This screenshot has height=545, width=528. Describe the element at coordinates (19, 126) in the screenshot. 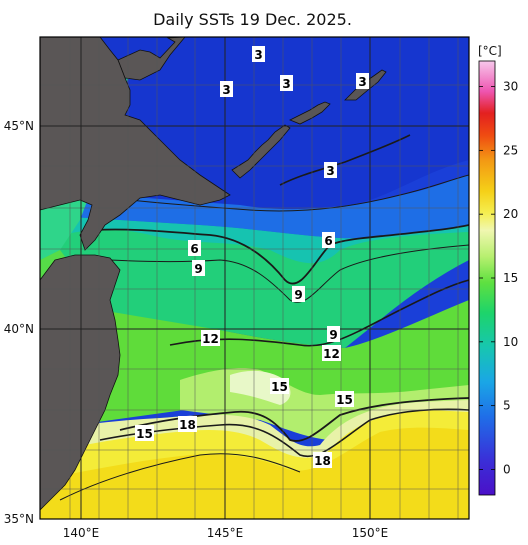

I see `lat-tick-label: 45°N` at that location.